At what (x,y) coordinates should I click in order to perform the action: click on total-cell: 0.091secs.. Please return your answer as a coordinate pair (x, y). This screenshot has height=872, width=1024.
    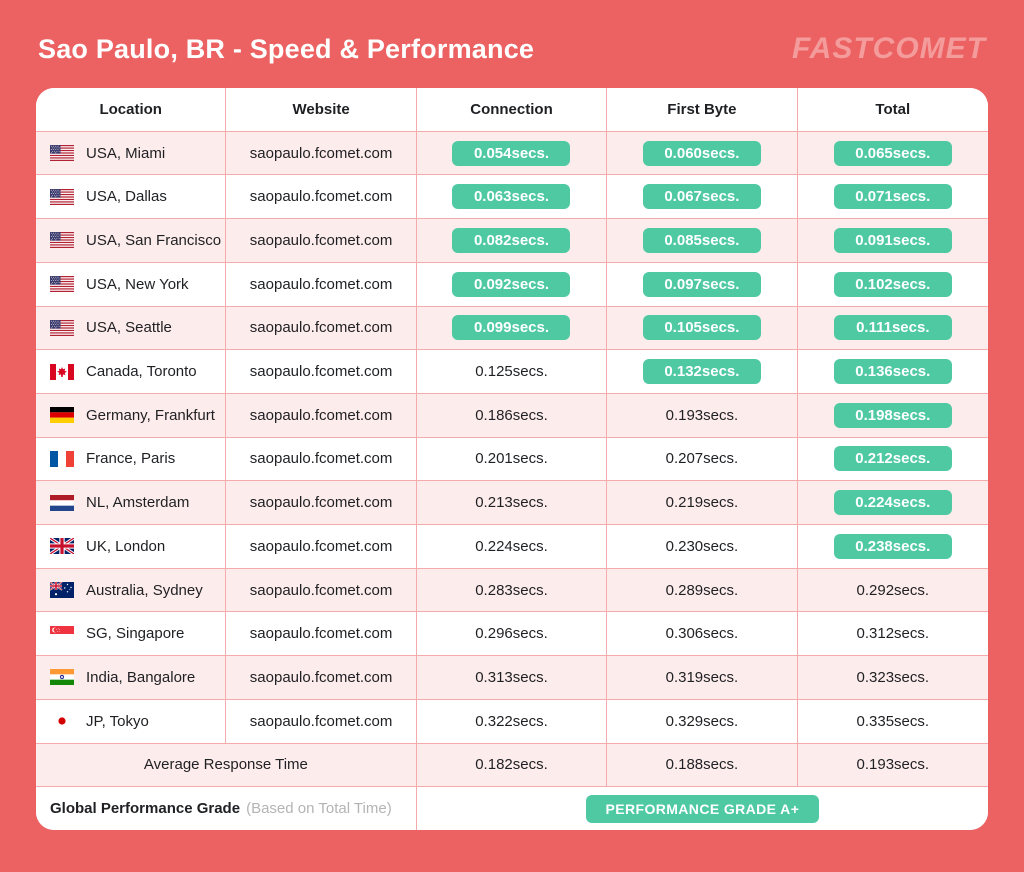
    Looking at the image, I should click on (893, 240).